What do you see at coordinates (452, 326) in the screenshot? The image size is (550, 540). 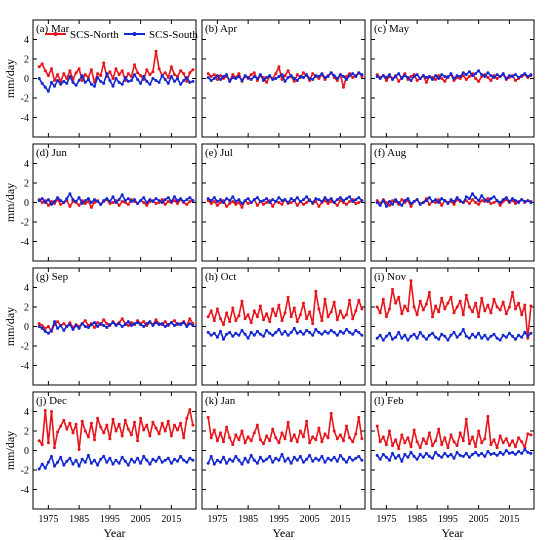 I see `axes-frame` at bounding box center [452, 326].